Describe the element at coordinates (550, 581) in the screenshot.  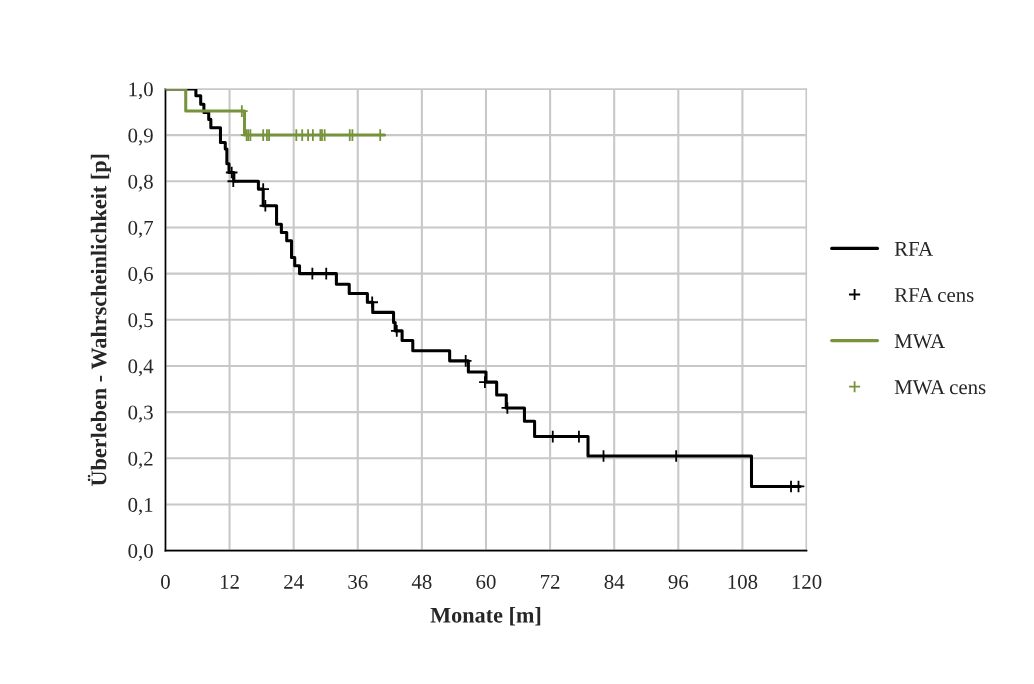
I see `x-tick-label: 72` at that location.